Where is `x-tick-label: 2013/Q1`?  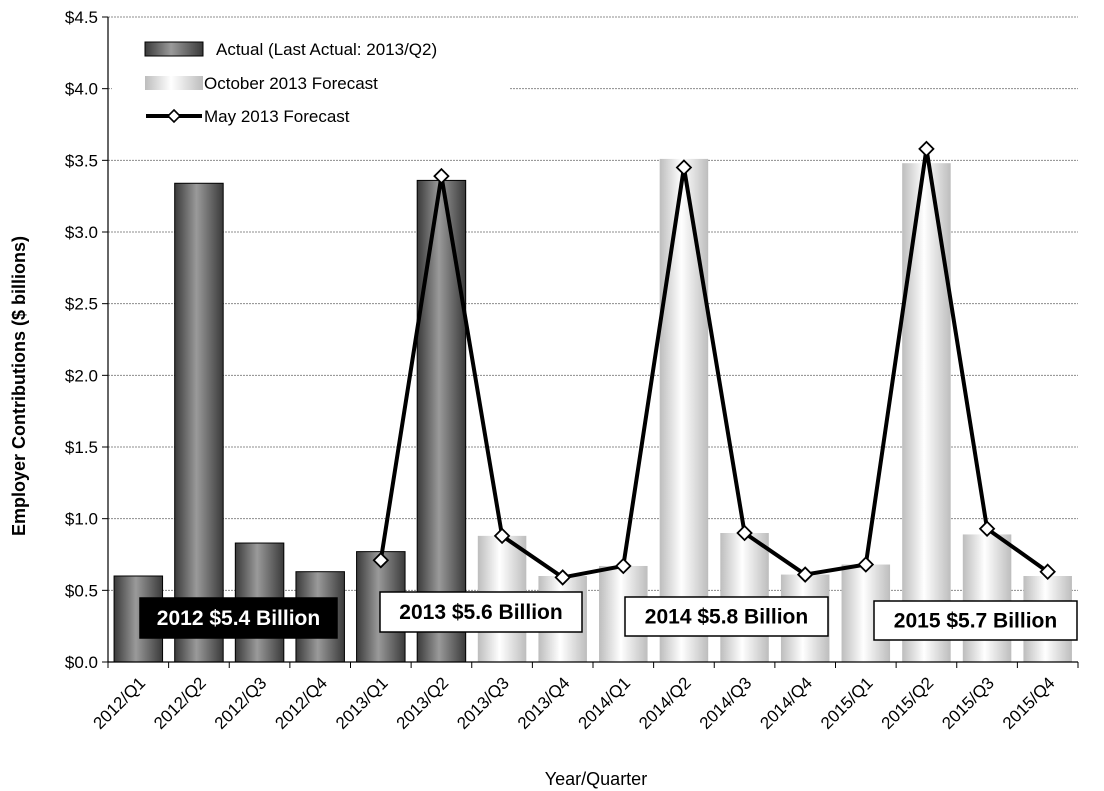
x-tick-label: 2013/Q1 is located at coordinates (362, 703).